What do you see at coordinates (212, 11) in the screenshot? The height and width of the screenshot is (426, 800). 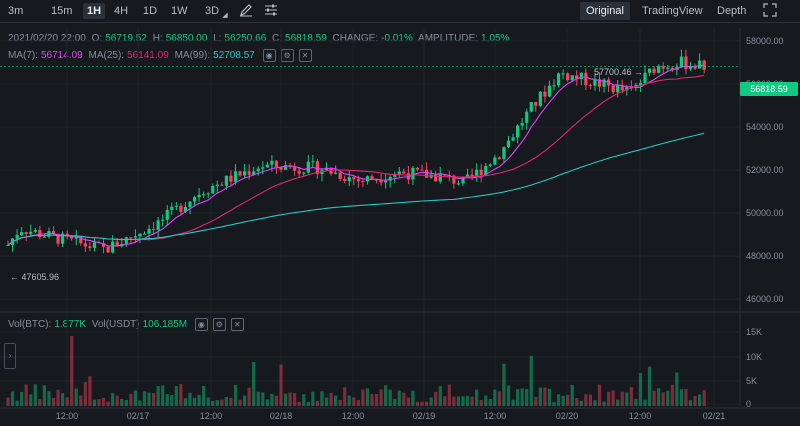 I see `timeframe-3d: 3D` at bounding box center [212, 11].